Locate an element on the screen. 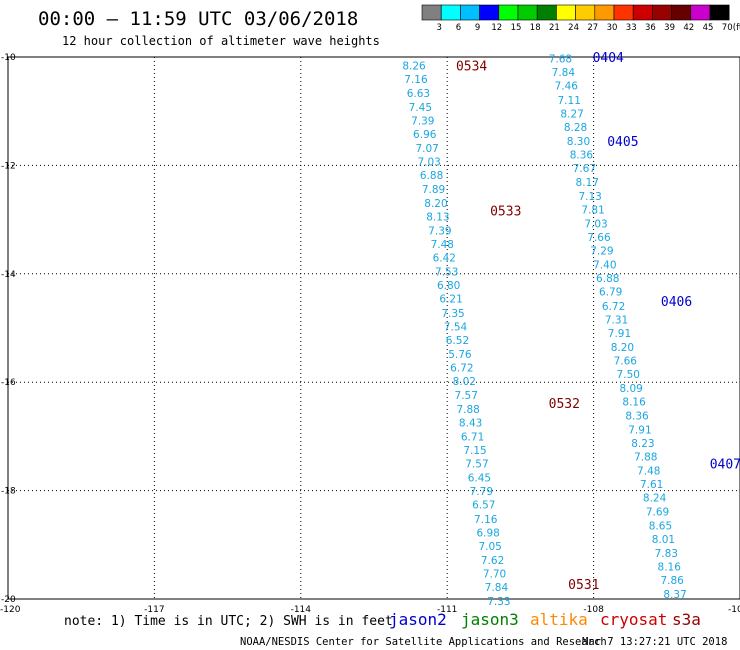 This screenshot has width=740, height=650. swh-value: 7.39 is located at coordinates (439, 231).